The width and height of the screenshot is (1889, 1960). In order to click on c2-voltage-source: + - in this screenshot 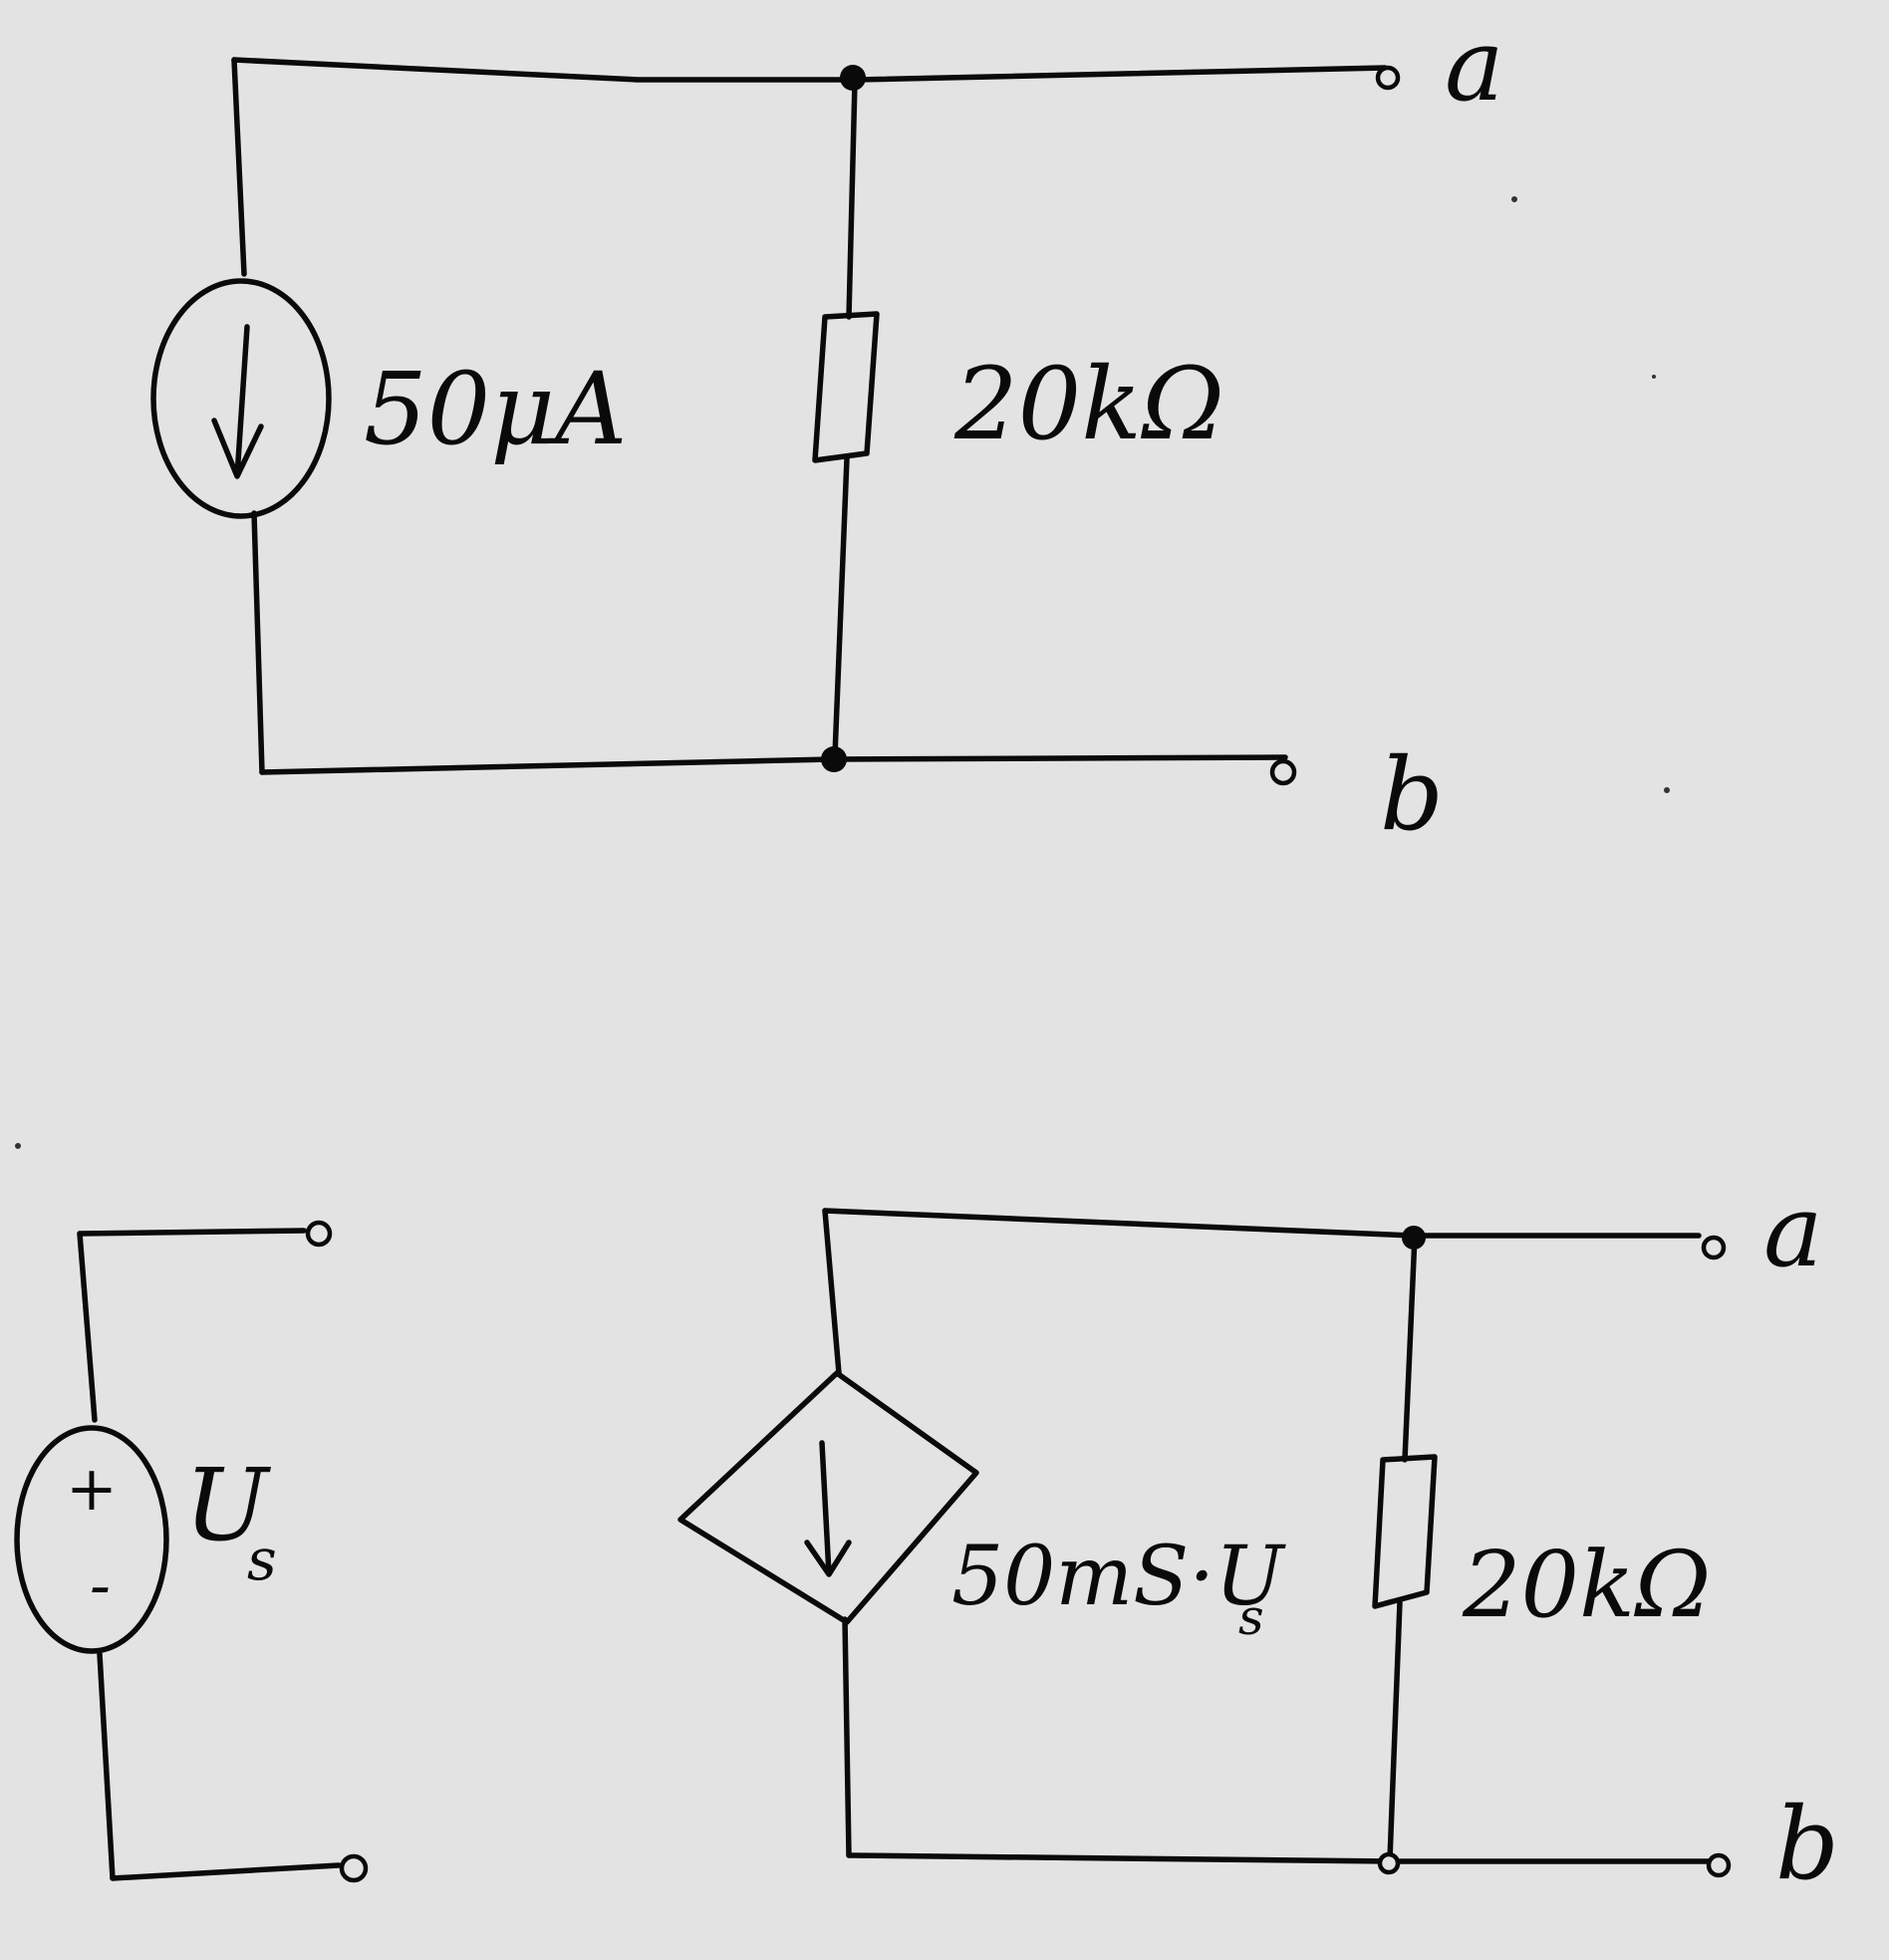, I will do `click(91, 1539)`.